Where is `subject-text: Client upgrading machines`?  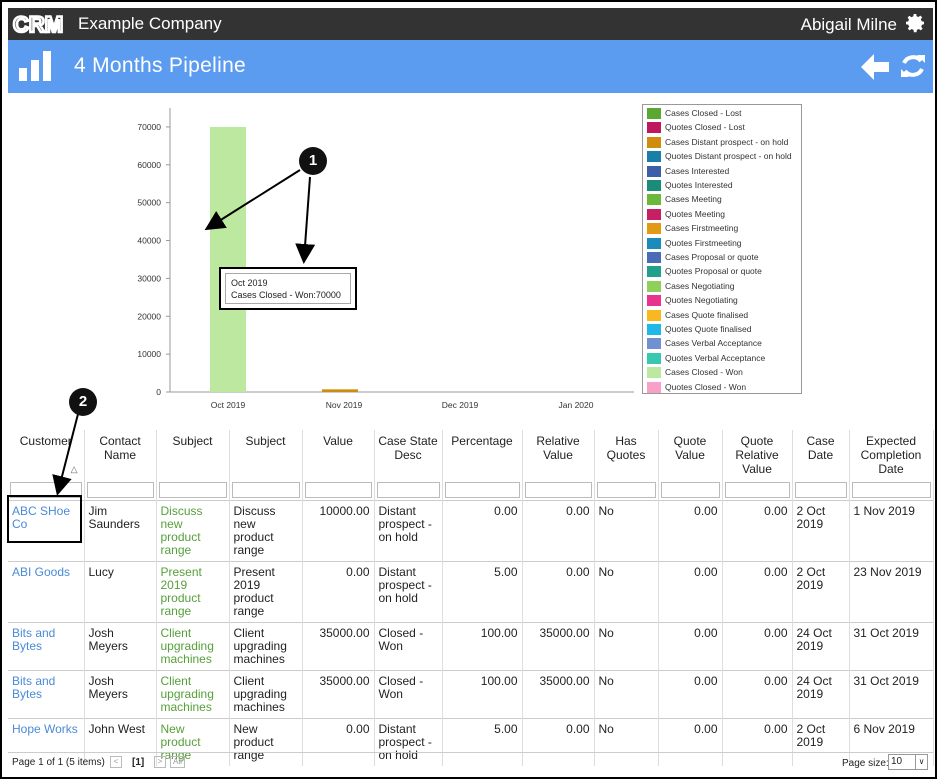
subject-text: Client upgrading machines is located at coordinates (266, 646).